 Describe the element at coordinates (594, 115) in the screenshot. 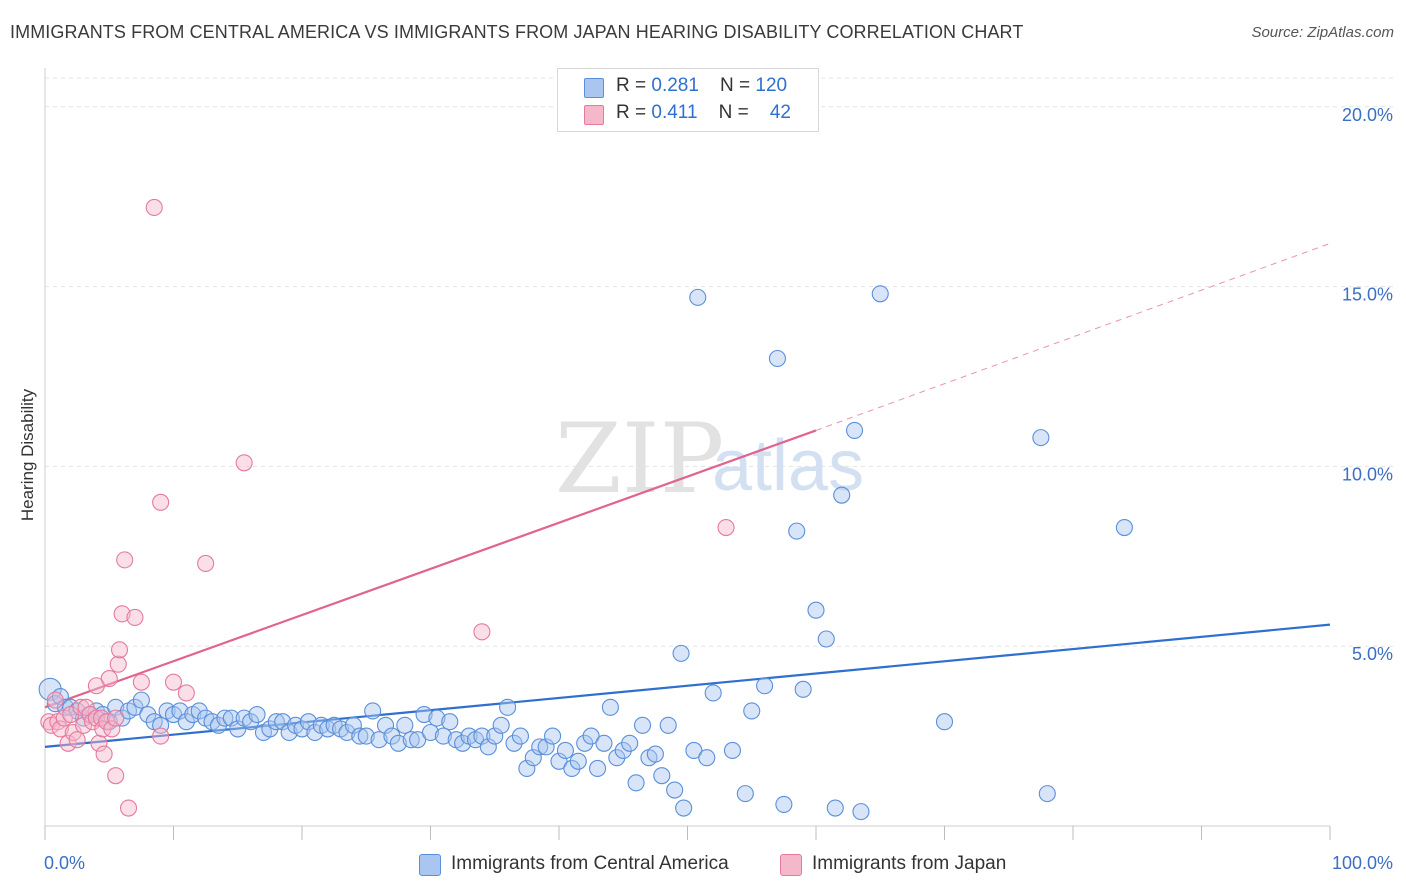

I see `legend-swatch-pink` at that location.